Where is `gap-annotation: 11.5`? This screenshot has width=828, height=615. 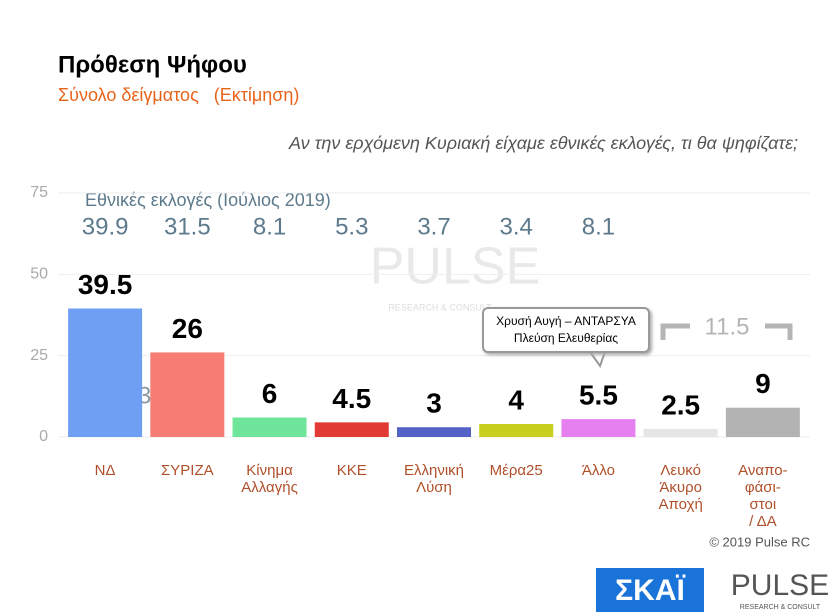 gap-annotation: 11.5 is located at coordinates (727, 326).